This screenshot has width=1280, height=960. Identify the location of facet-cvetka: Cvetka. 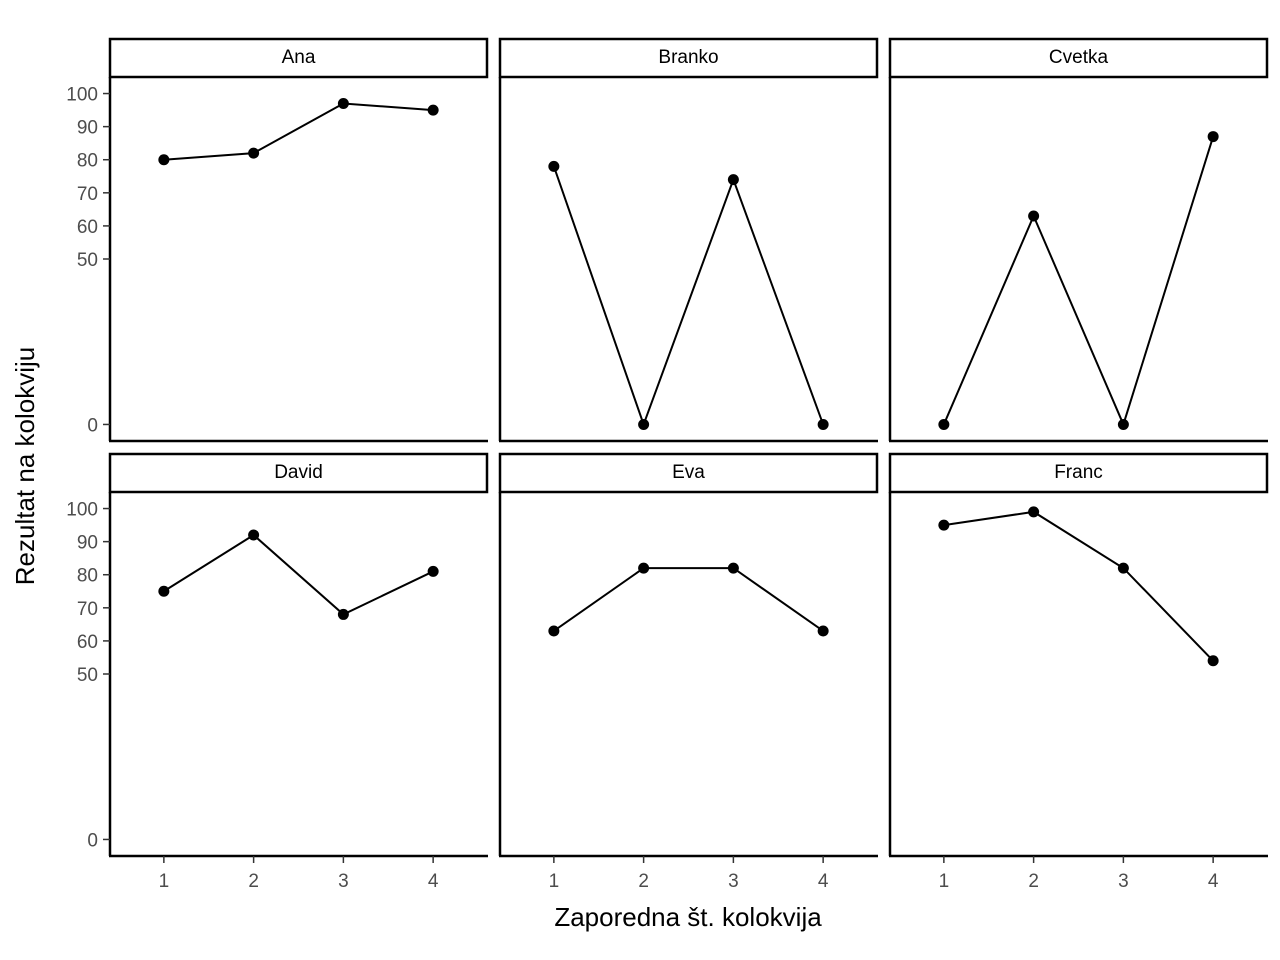
(1078, 240).